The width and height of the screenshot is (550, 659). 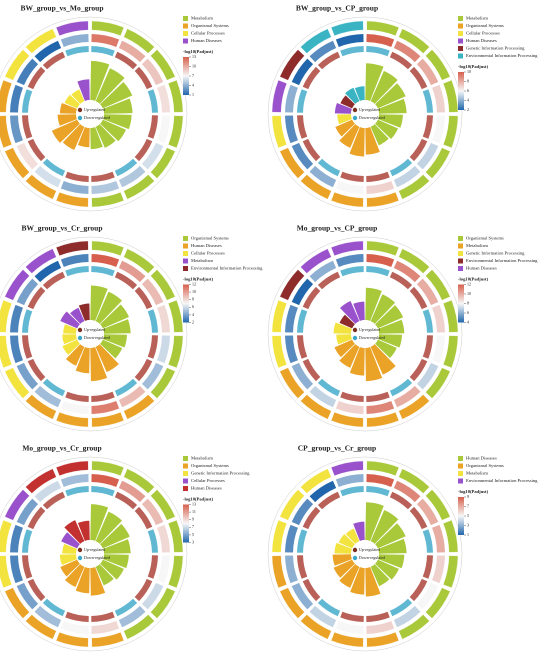 I want to click on colorbar-tick-label: 7, so click(x=468, y=505).